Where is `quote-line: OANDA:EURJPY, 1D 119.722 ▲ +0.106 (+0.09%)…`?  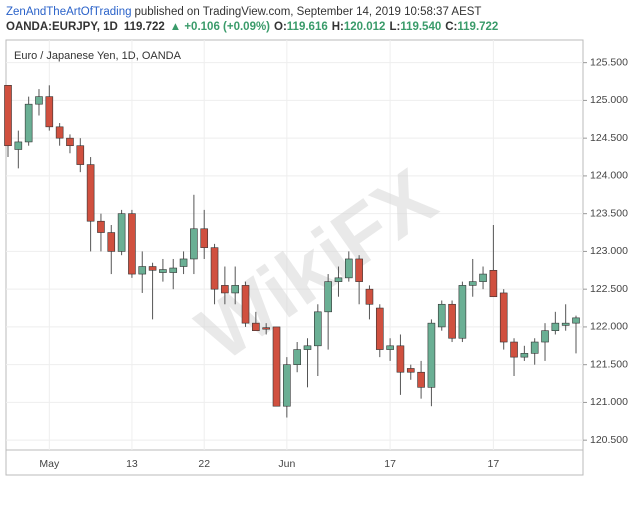
quote-line: OANDA:EURJPY, 1D 119.722 ▲ +0.106 (+0.09%)… is located at coordinates (252, 27).